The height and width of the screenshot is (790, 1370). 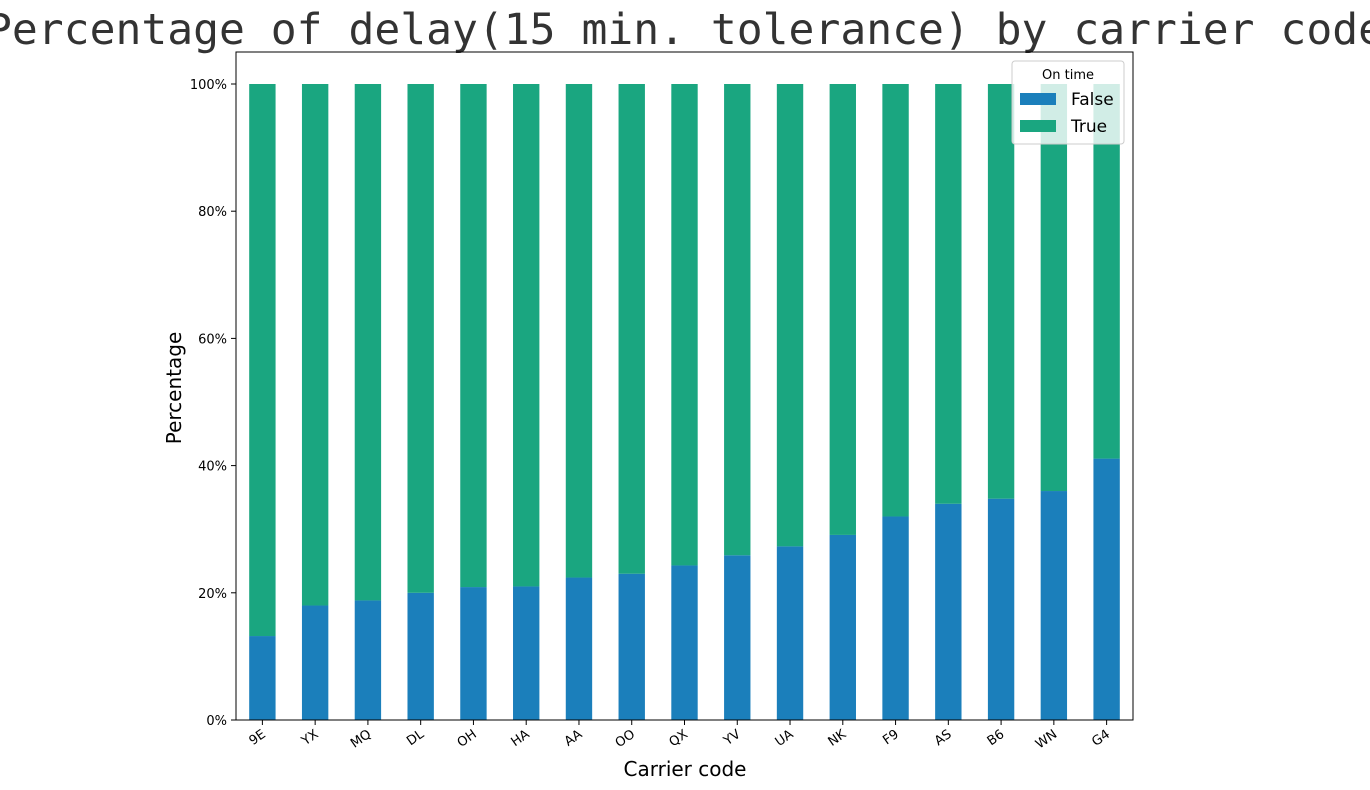 What do you see at coordinates (526, 335) in the screenshot?
I see `bar-true-ha` at bounding box center [526, 335].